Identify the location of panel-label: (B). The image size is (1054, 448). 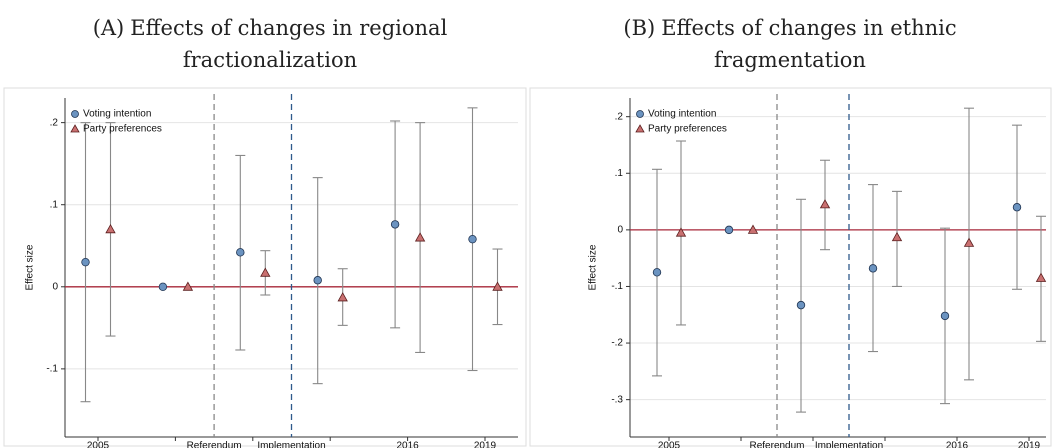
(639, 28).